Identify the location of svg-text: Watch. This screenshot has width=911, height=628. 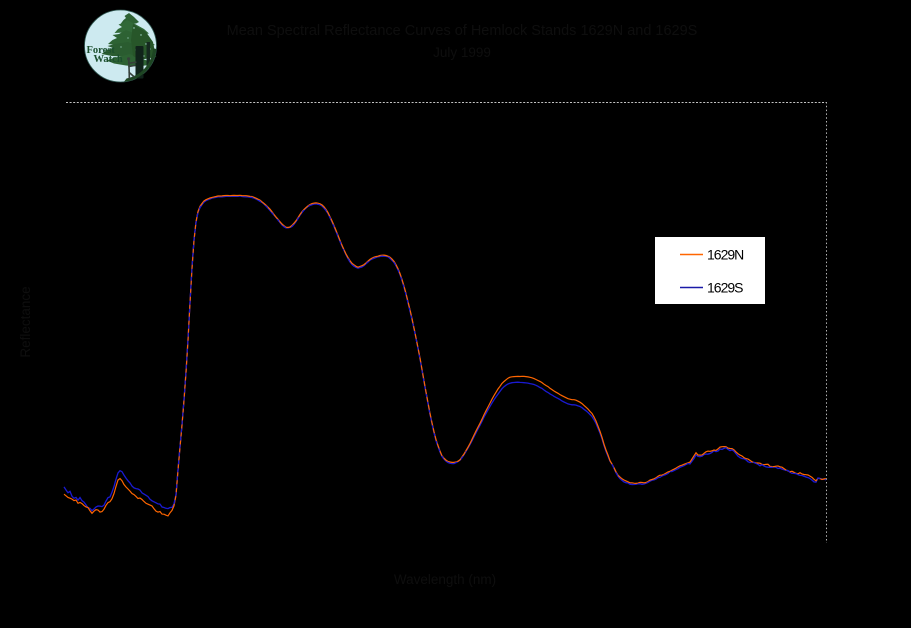
(108, 59).